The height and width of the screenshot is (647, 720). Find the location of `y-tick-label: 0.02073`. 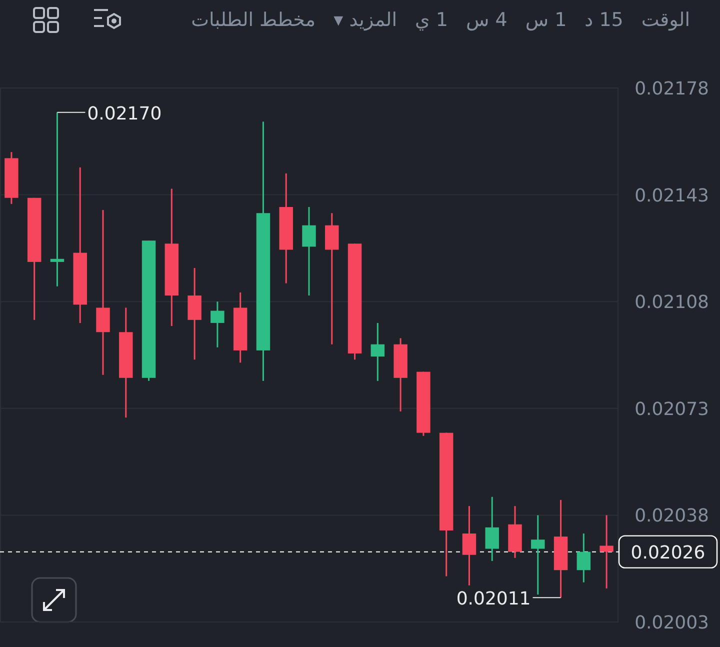

y-tick-label: 0.02073 is located at coordinates (671, 409).